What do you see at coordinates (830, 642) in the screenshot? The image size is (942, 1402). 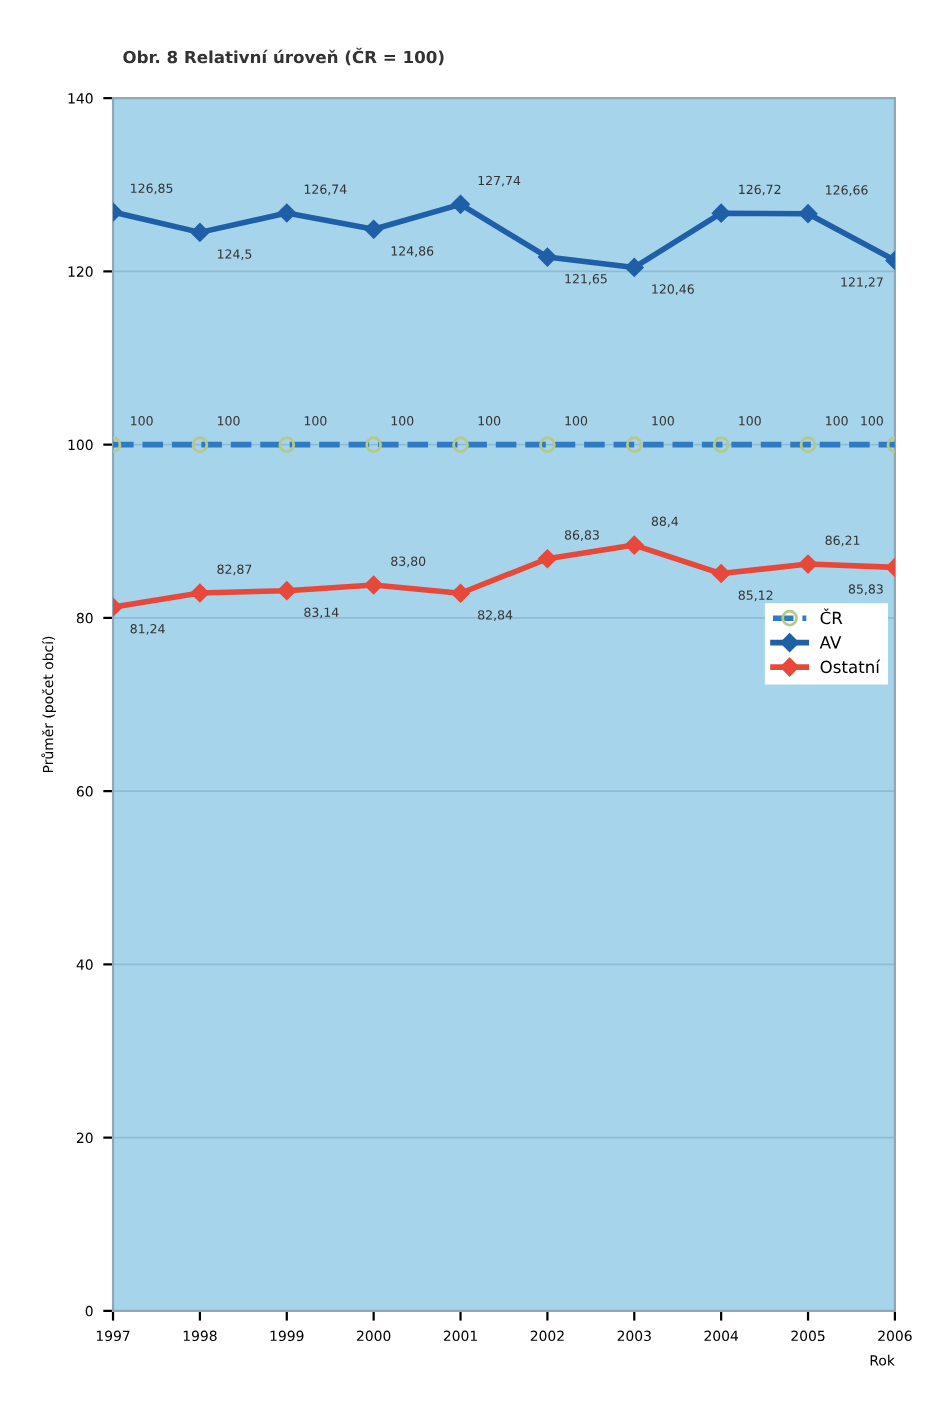 I see `legend-label: AV` at bounding box center [830, 642].